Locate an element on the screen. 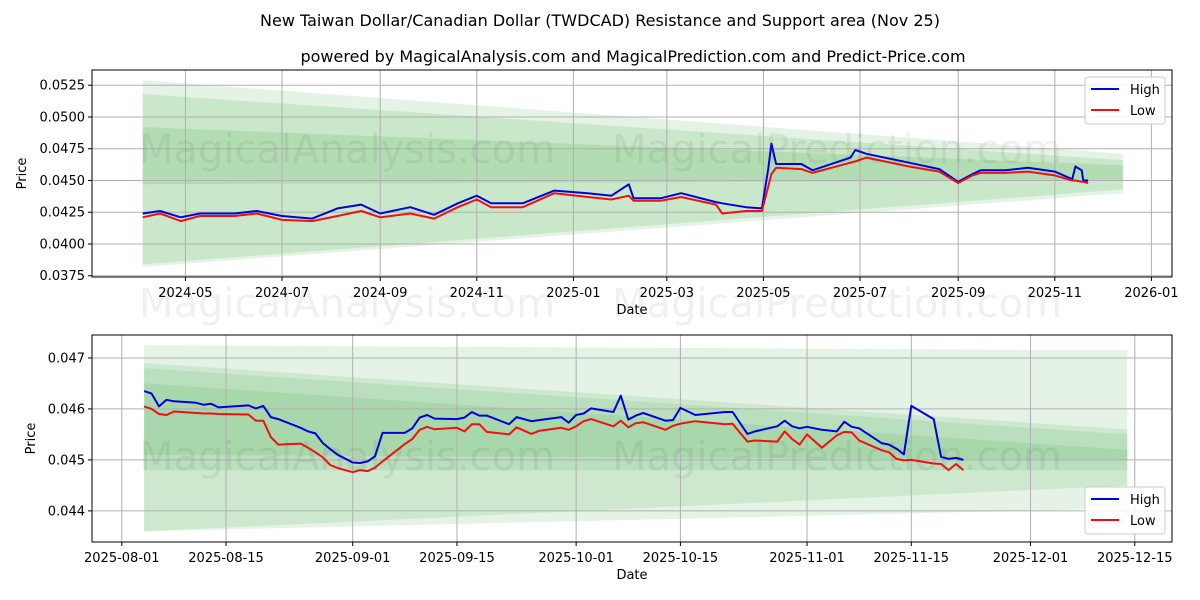 Image resolution: width=1200 pixels, height=600 pixels. x-tick-label: 2025-12-15 is located at coordinates (1135, 558).